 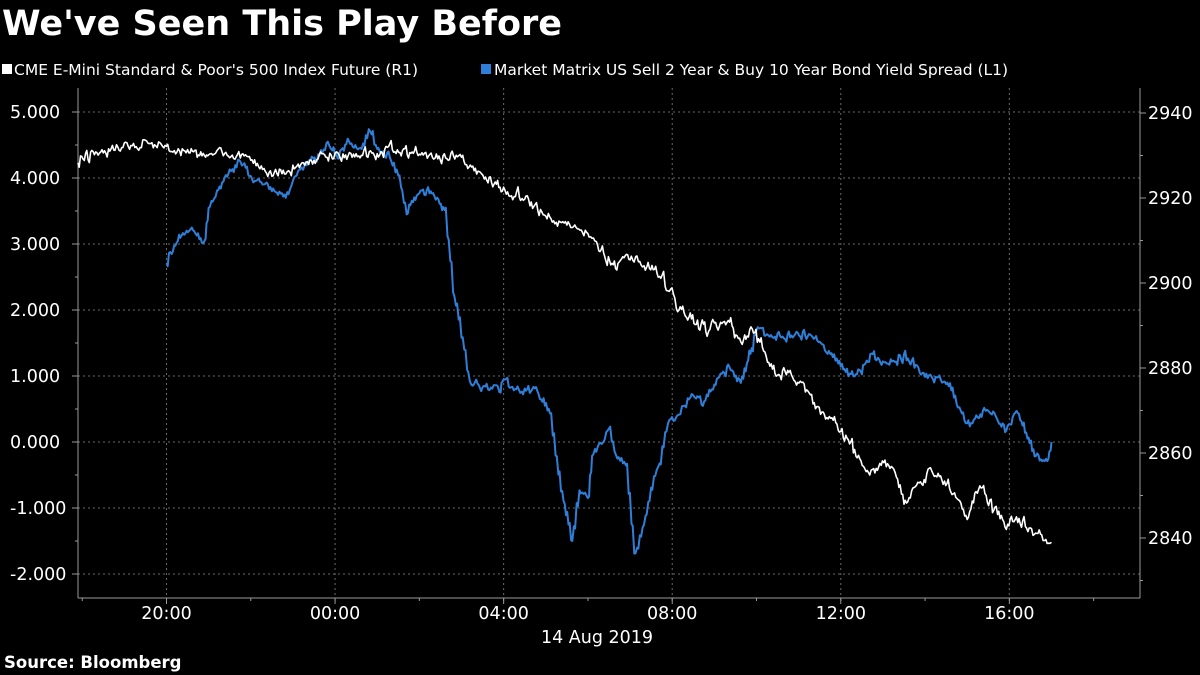 What do you see at coordinates (7, 69) in the screenshot?
I see `legend-swatch-spx` at bounding box center [7, 69].